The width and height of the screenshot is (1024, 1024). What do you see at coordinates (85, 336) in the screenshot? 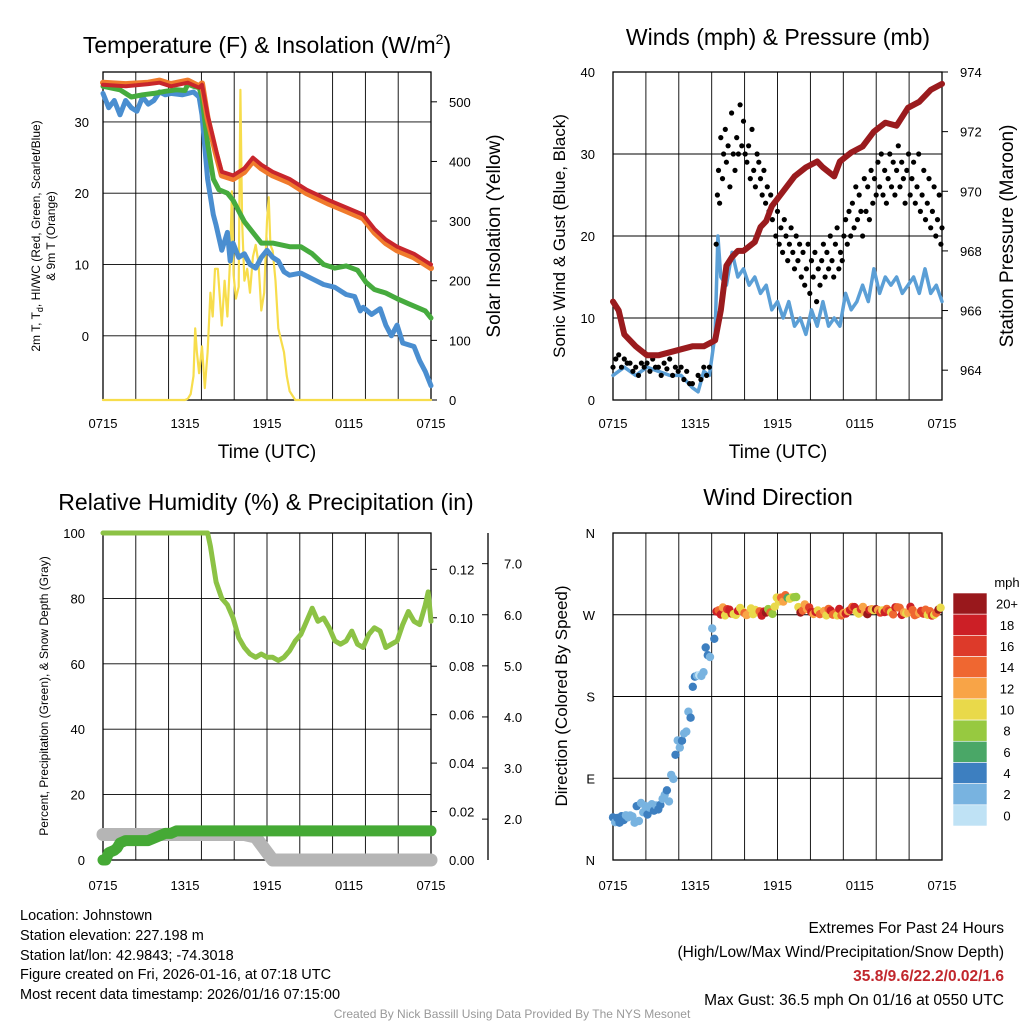
I see `temperature-y-tick-label: 0` at bounding box center [85, 336].